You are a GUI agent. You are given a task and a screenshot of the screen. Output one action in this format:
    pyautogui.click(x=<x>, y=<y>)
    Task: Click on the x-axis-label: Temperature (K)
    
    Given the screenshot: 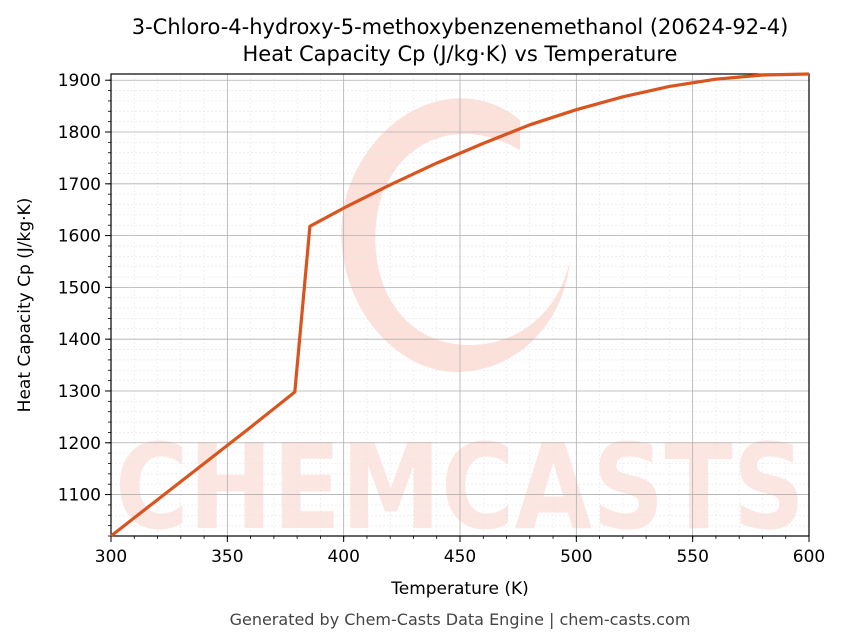 What is the action you would take?
    pyautogui.click(x=459, y=589)
    